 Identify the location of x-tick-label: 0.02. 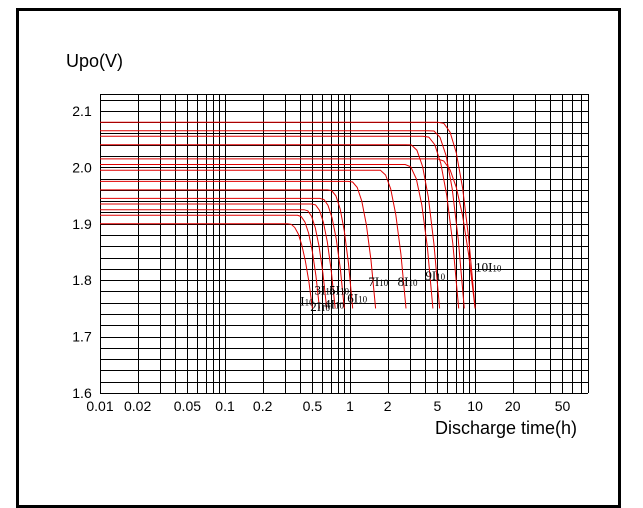
(137, 406).